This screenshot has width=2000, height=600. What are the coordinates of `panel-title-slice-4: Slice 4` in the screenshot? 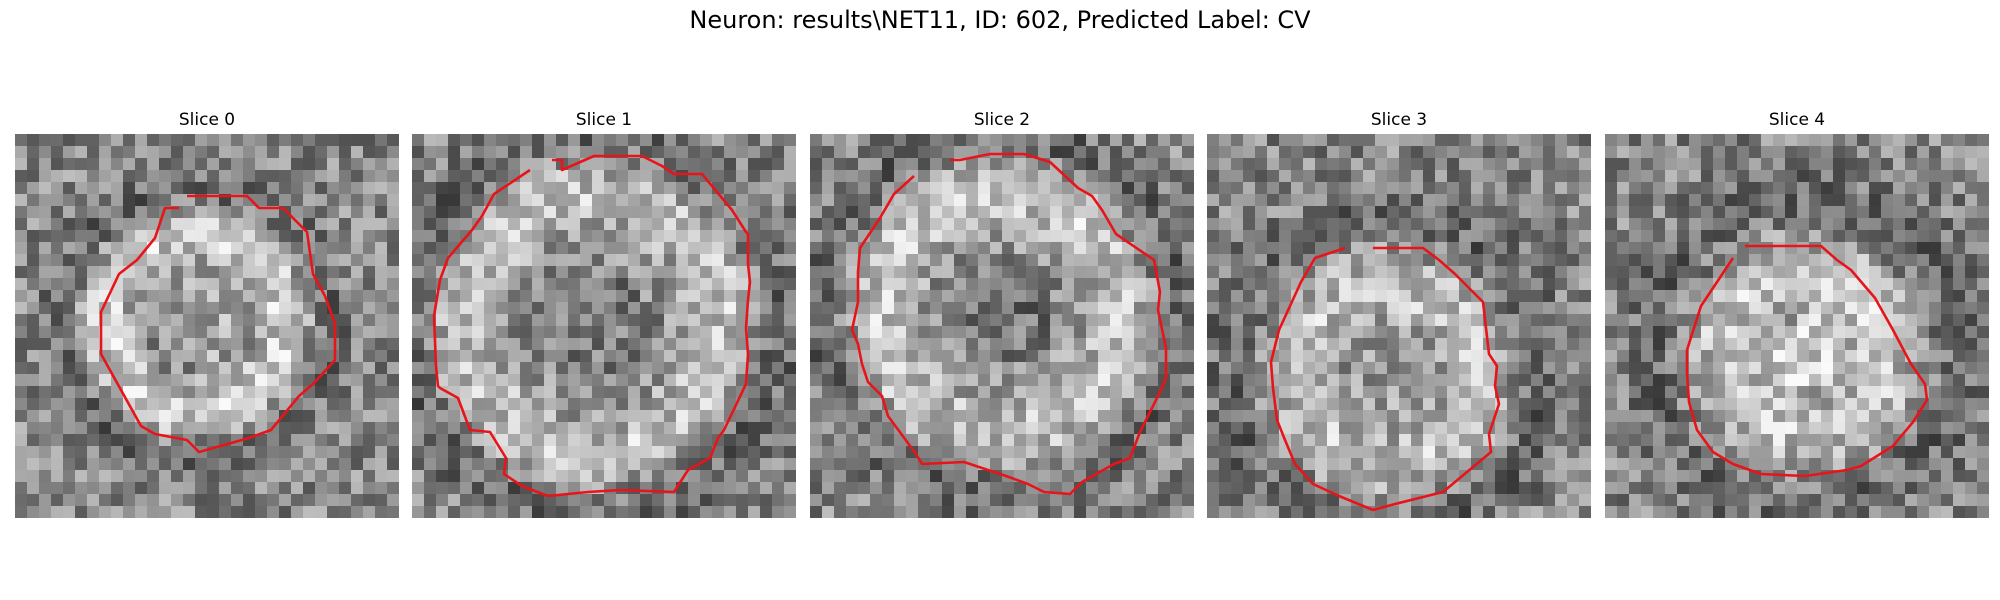 It's located at (1797, 120).